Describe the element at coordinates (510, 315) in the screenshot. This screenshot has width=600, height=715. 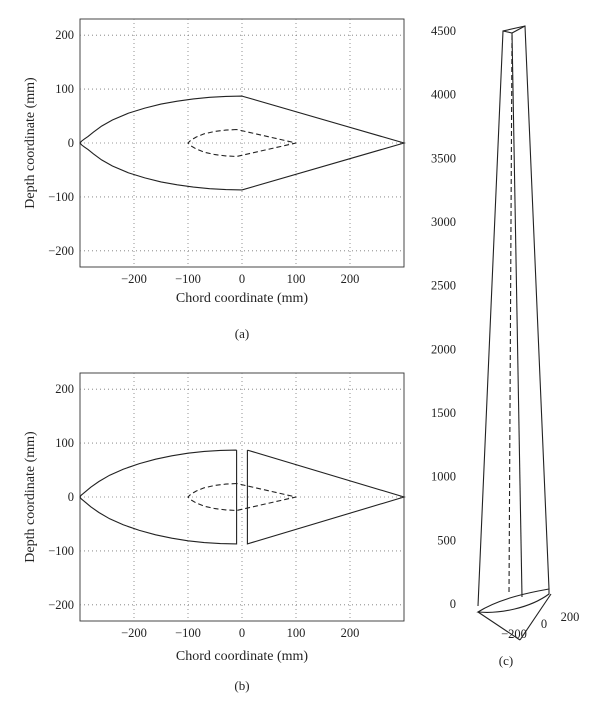
I see `blade-spar` at that location.